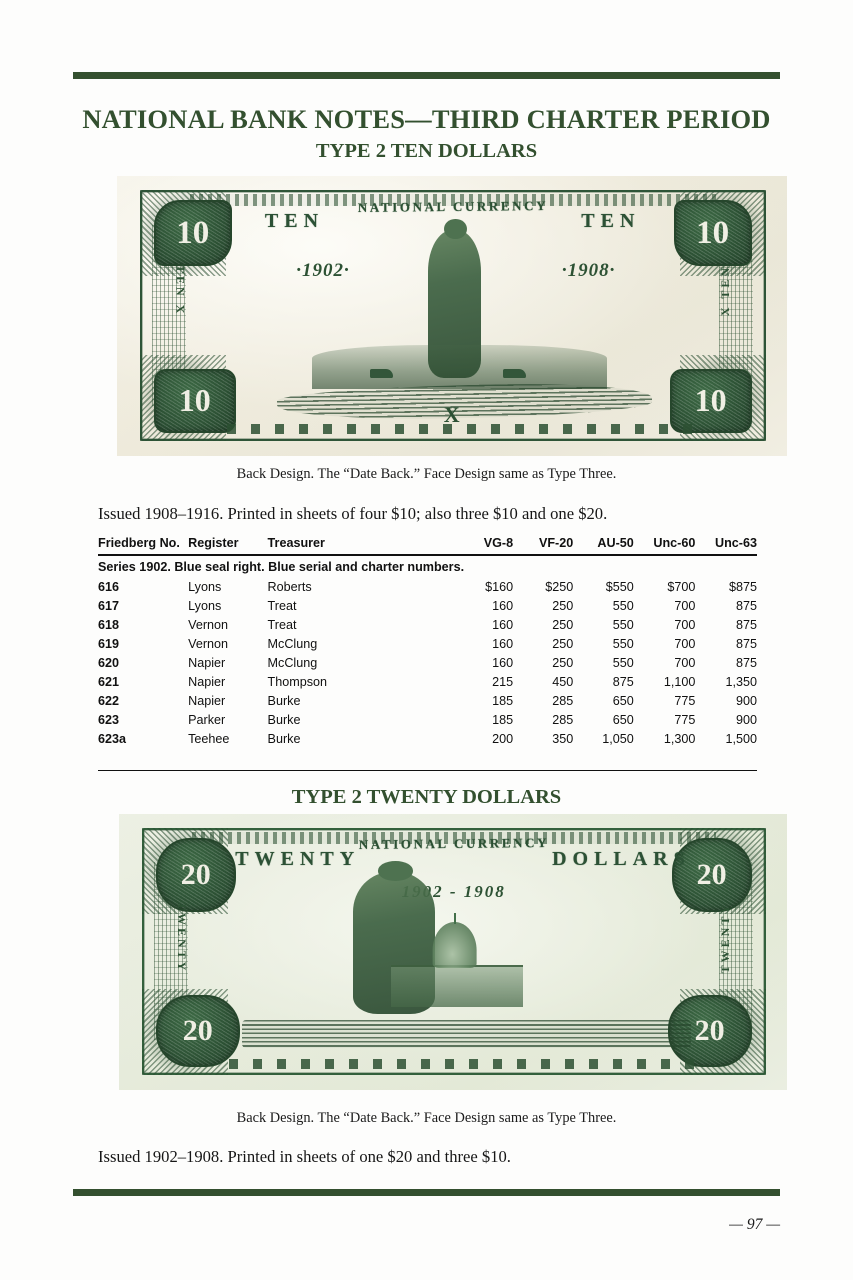 The height and width of the screenshot is (1280, 853). Describe the element at coordinates (143, 546) in the screenshot. I see `column-header-friedberg: Friedberg No.` at that location.